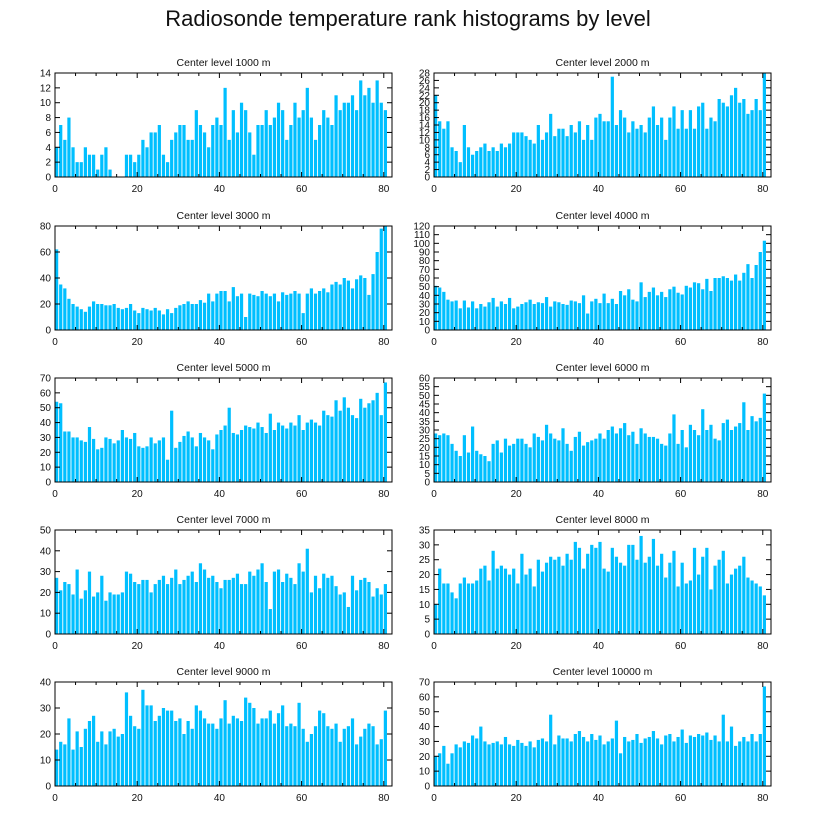  What do you see at coordinates (599, 189) in the screenshot?
I see `x-tick-label: 40` at bounding box center [599, 189].